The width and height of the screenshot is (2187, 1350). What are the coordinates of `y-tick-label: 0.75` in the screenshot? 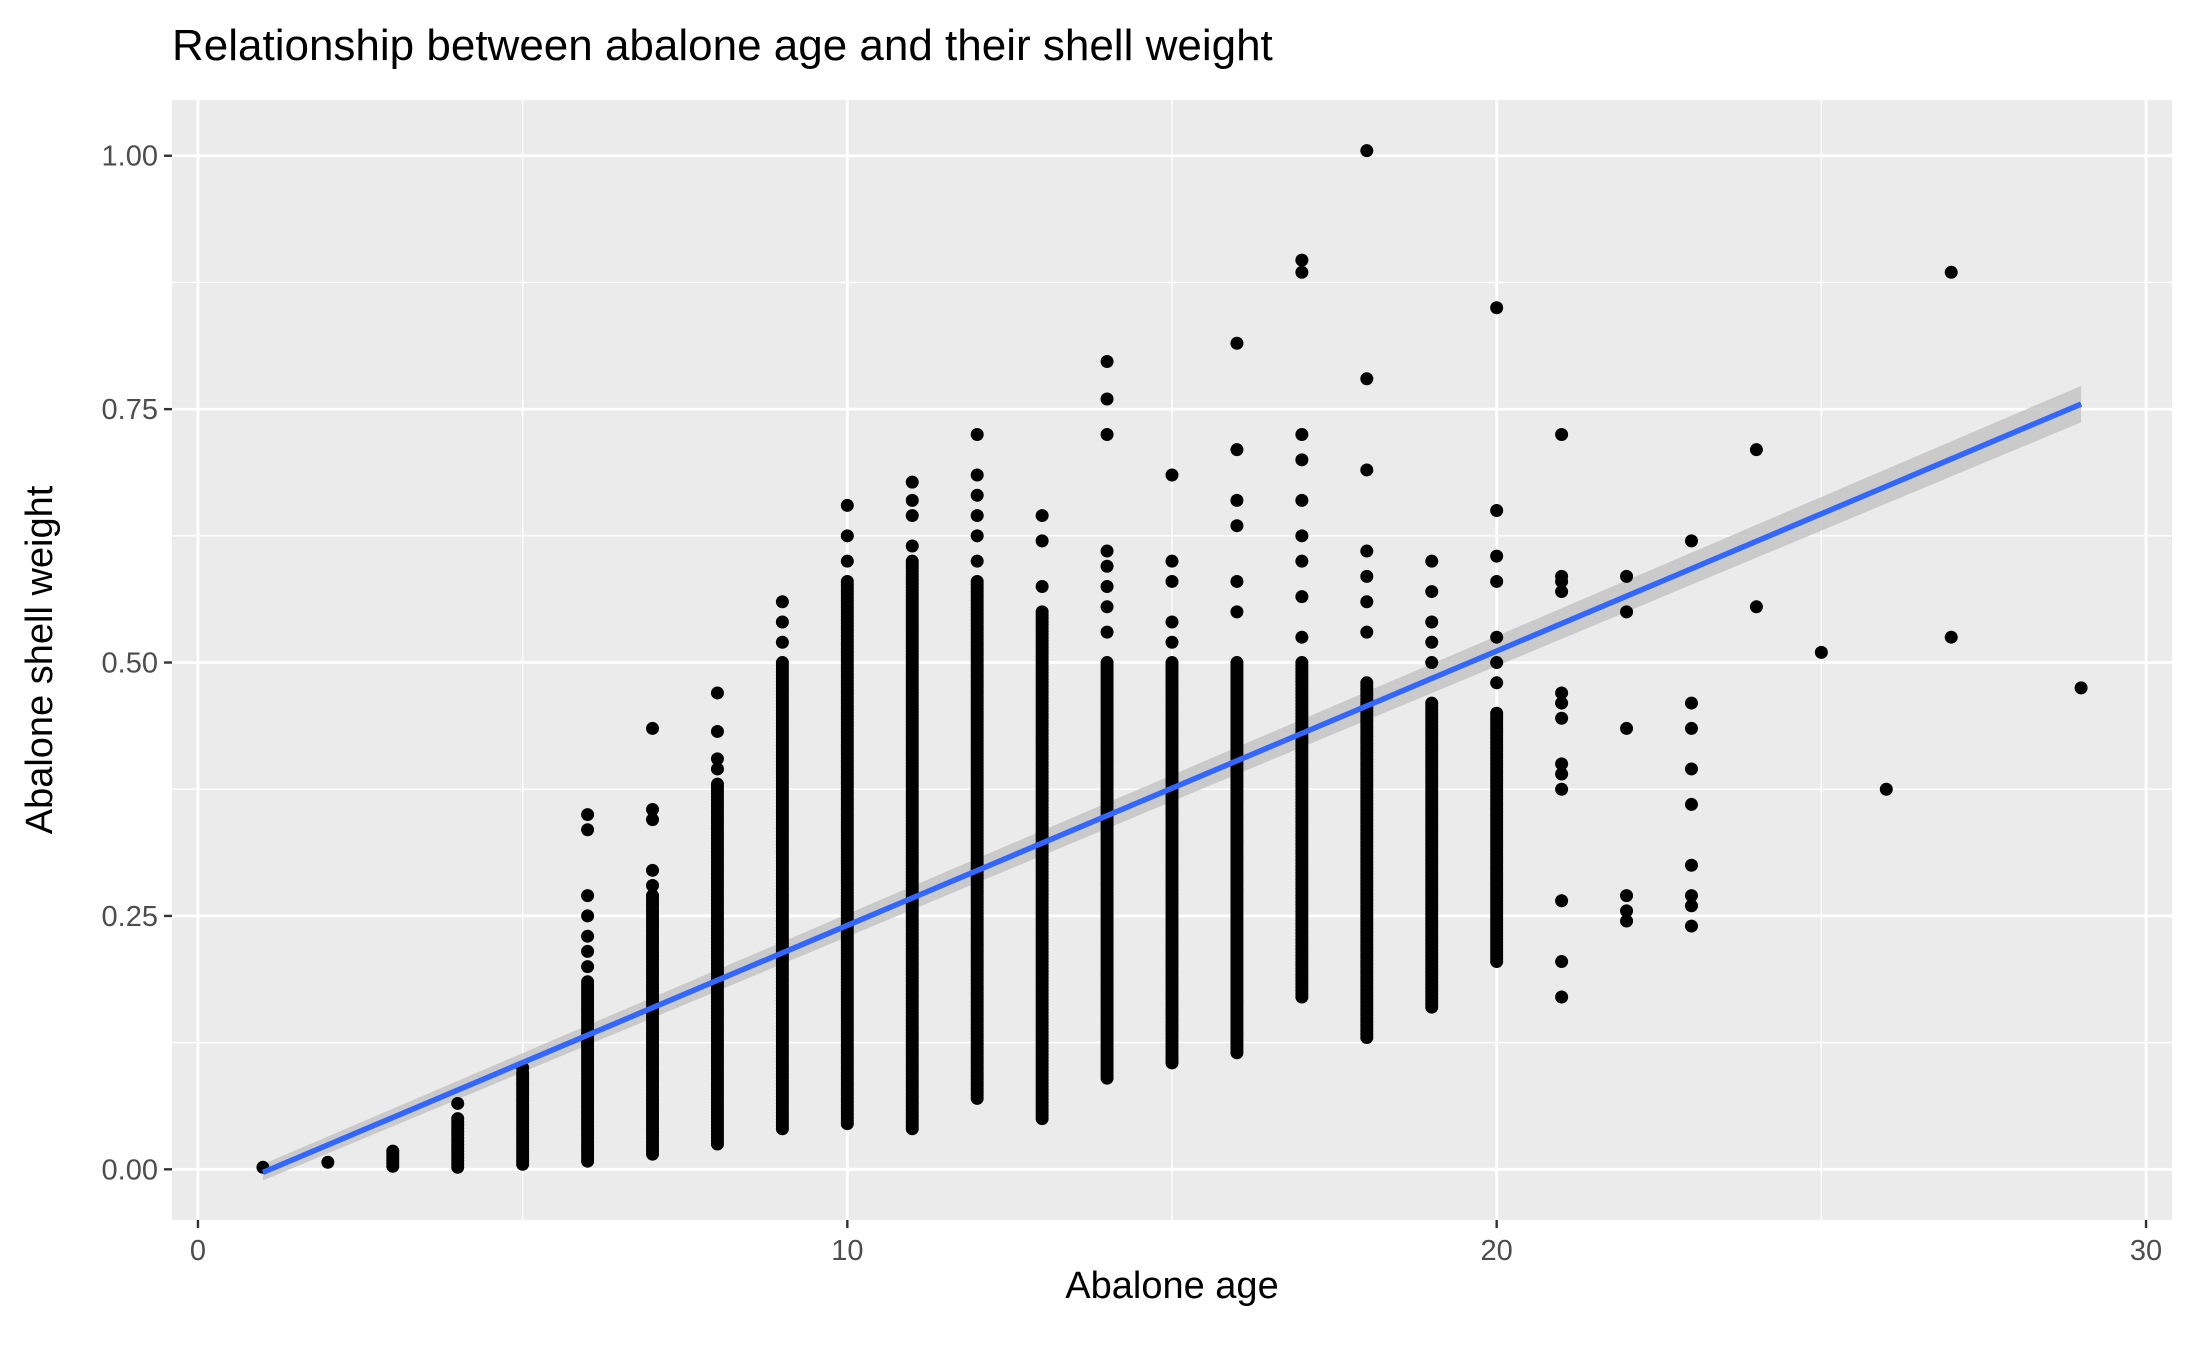 It's located at (130, 410).